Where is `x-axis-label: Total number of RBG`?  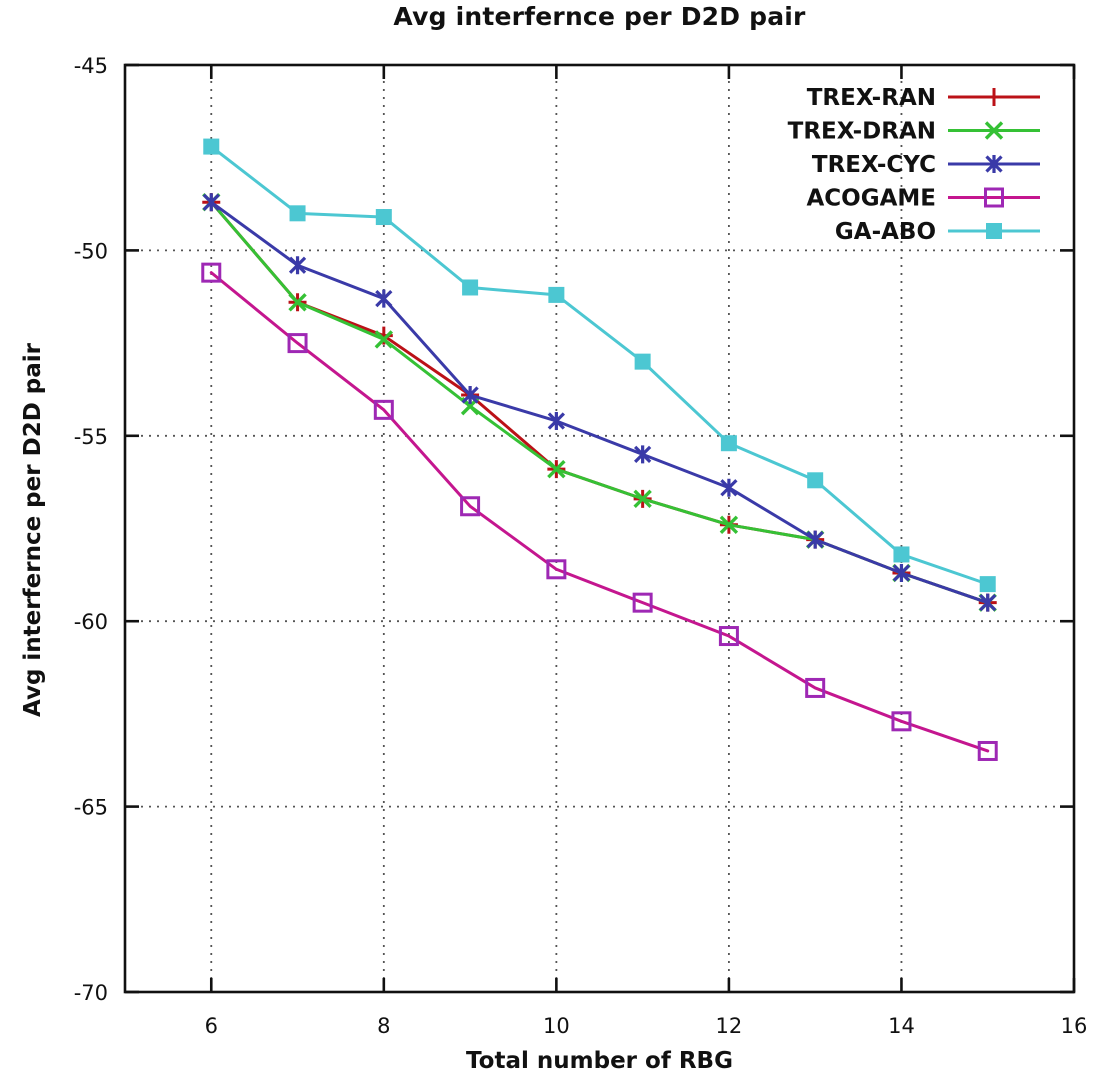 x-axis-label: Total number of RBG is located at coordinates (599, 1061).